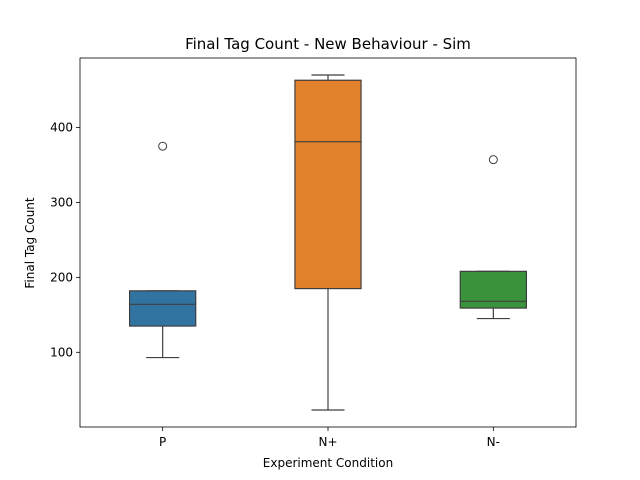 The height and width of the screenshot is (480, 640). I want to click on chart-title: Final Tag Count - New Behaviour - Sim, so click(328, 44).